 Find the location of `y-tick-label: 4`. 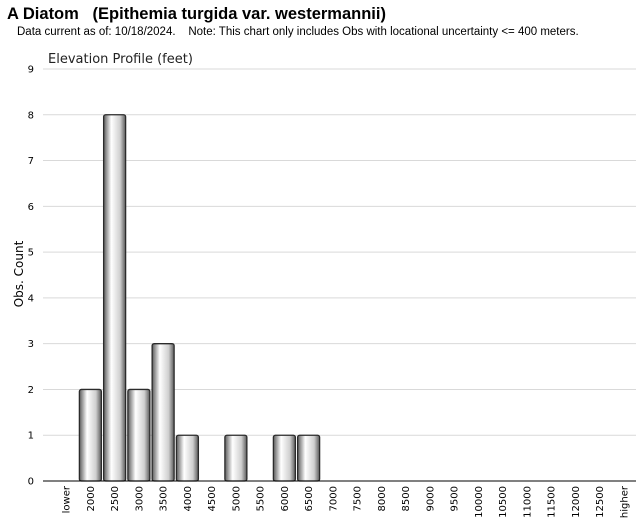

y-tick-label: 4 is located at coordinates (31, 298).